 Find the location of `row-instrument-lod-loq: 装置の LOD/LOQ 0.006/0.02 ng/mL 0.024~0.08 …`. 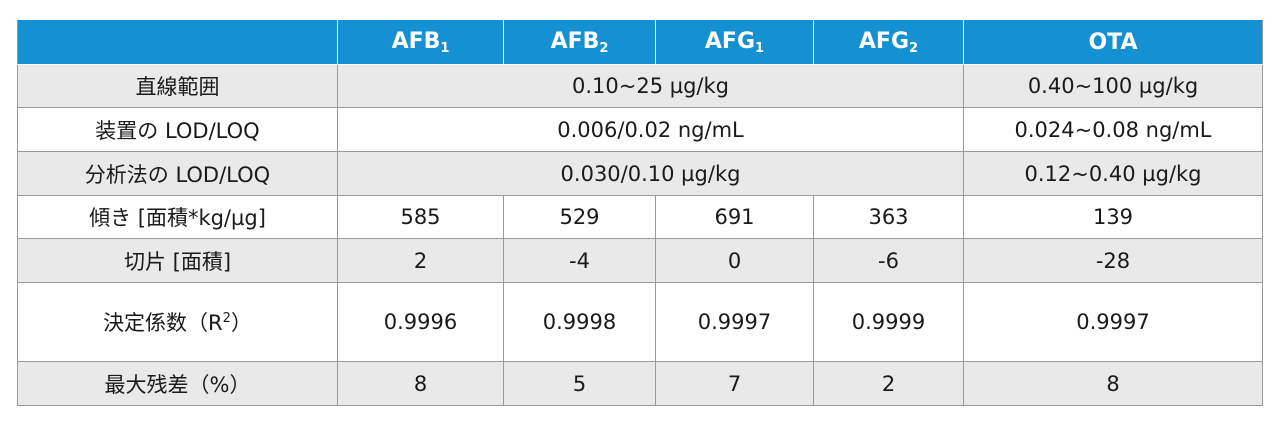

row-instrument-lod-loq: 装置の LOD/LOQ 0.006/0.02 ng/mL 0.024~0.08 … is located at coordinates (640, 129).